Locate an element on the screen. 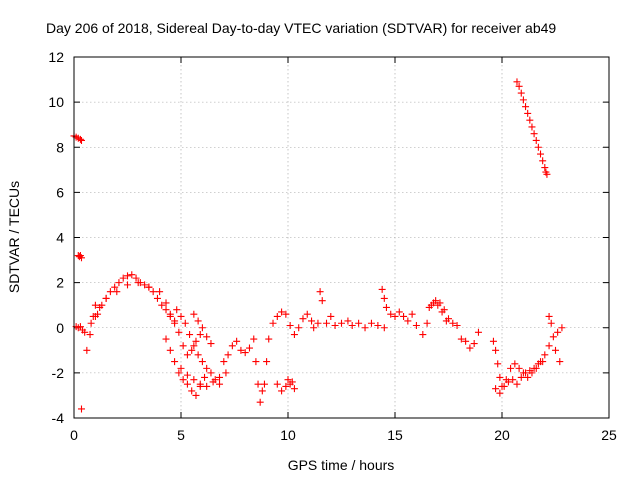  y-tick-label: -4 is located at coordinates (58, 418).